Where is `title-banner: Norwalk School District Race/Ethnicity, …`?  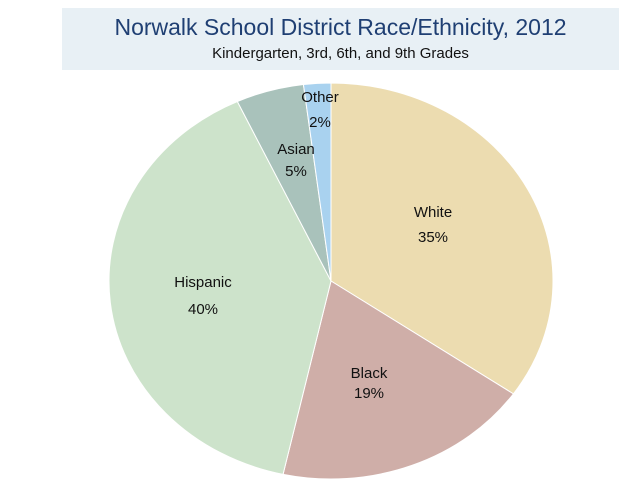 title-banner: Norwalk School District Race/Ethnicity, … is located at coordinates (340, 39).